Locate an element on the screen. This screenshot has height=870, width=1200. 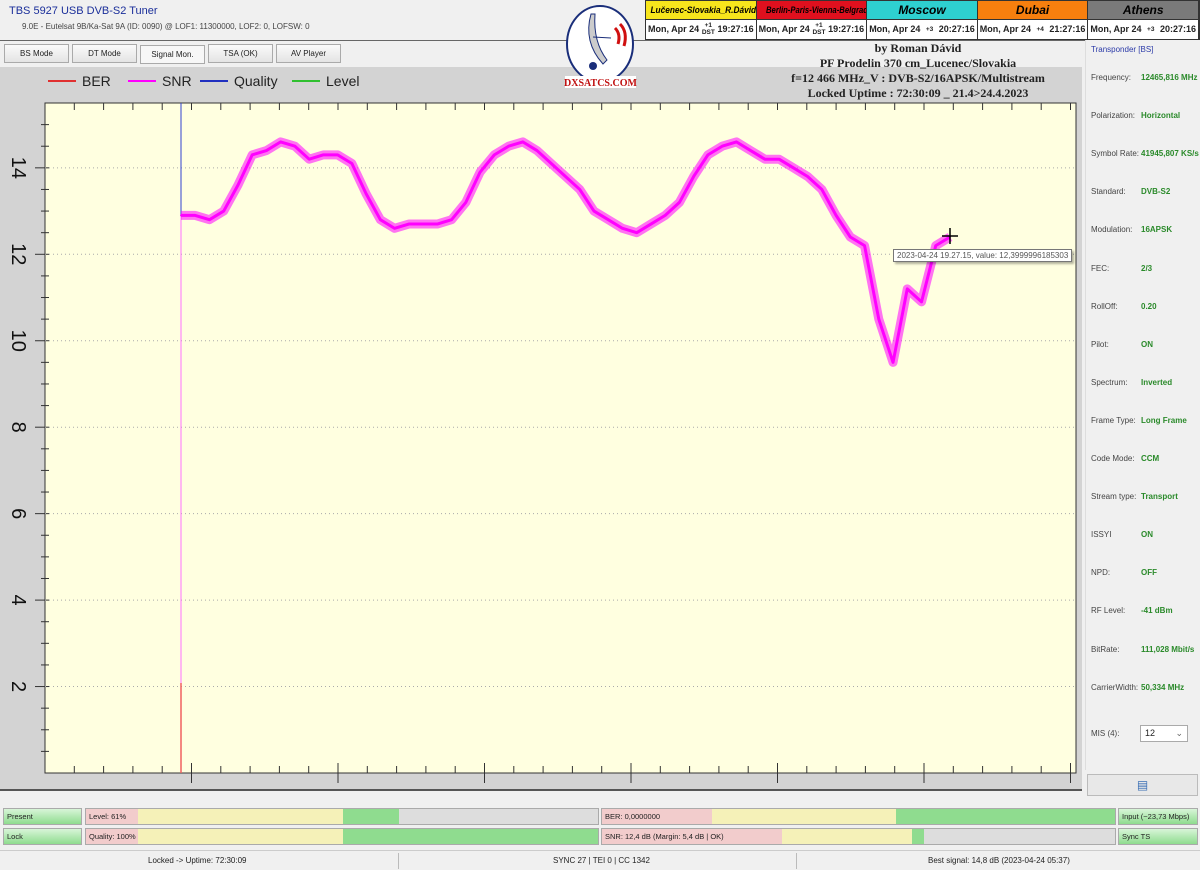
row-key: ISSYI is located at coordinates (1101, 535).